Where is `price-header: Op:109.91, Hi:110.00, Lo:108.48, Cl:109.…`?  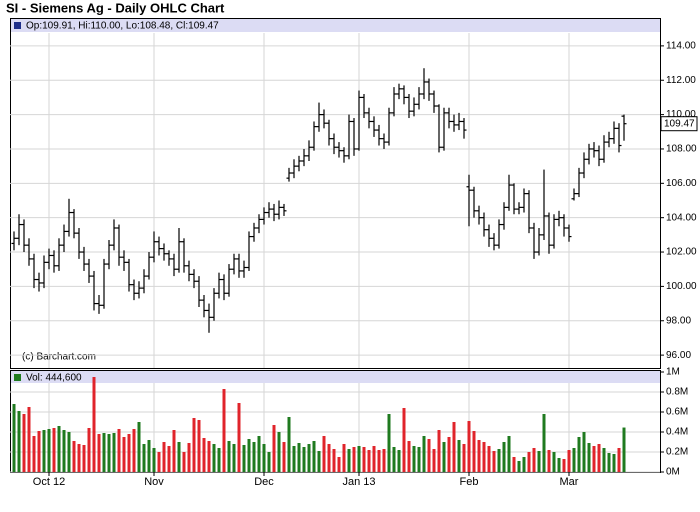
price-header: Op:109.91, Hi:110.00, Lo:108.48, Cl:109.… is located at coordinates (122, 26).